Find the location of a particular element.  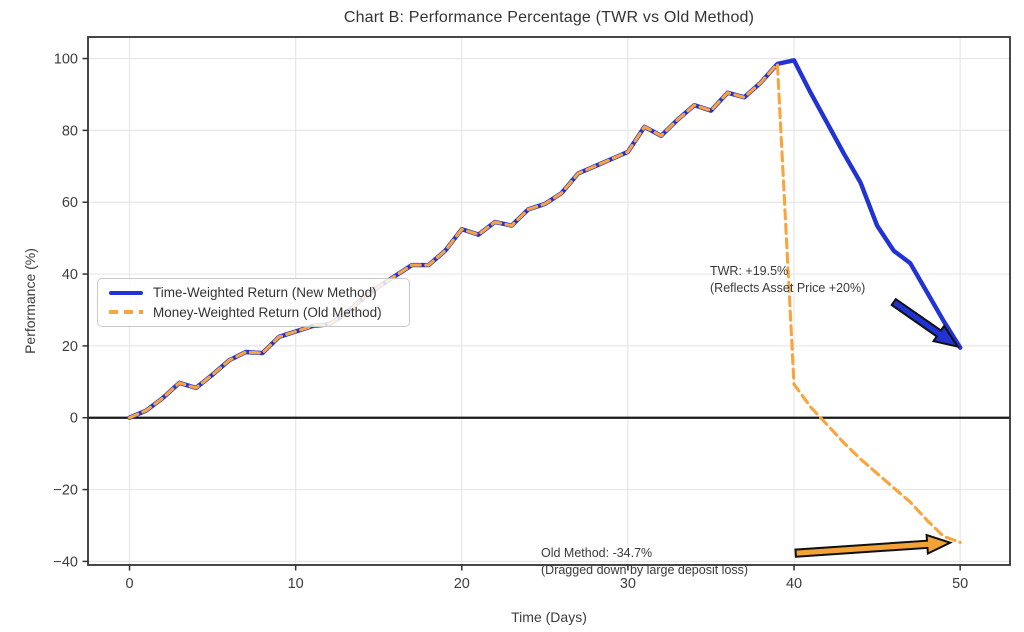

y-tick-label: −40 is located at coordinates (65, 562).